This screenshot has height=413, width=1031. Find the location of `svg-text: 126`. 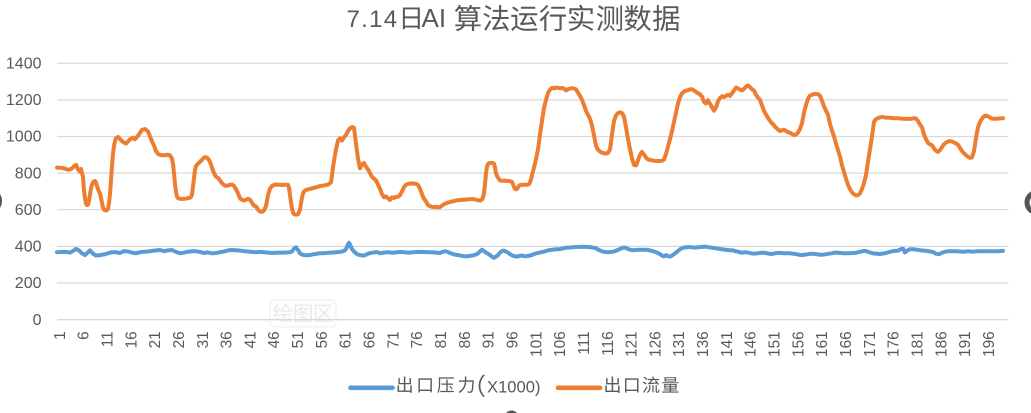

svg-text: 126 is located at coordinates (655, 344).